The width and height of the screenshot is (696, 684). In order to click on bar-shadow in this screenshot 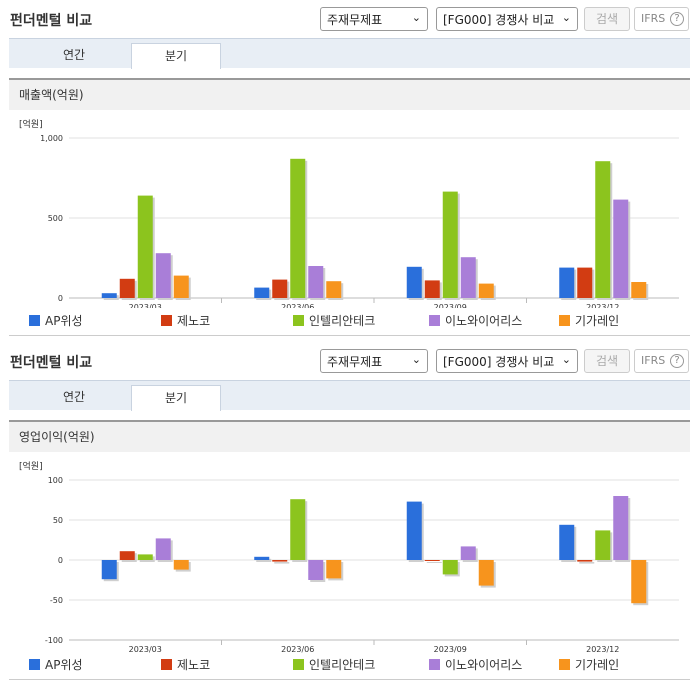, I will do `click(264, 560)`.